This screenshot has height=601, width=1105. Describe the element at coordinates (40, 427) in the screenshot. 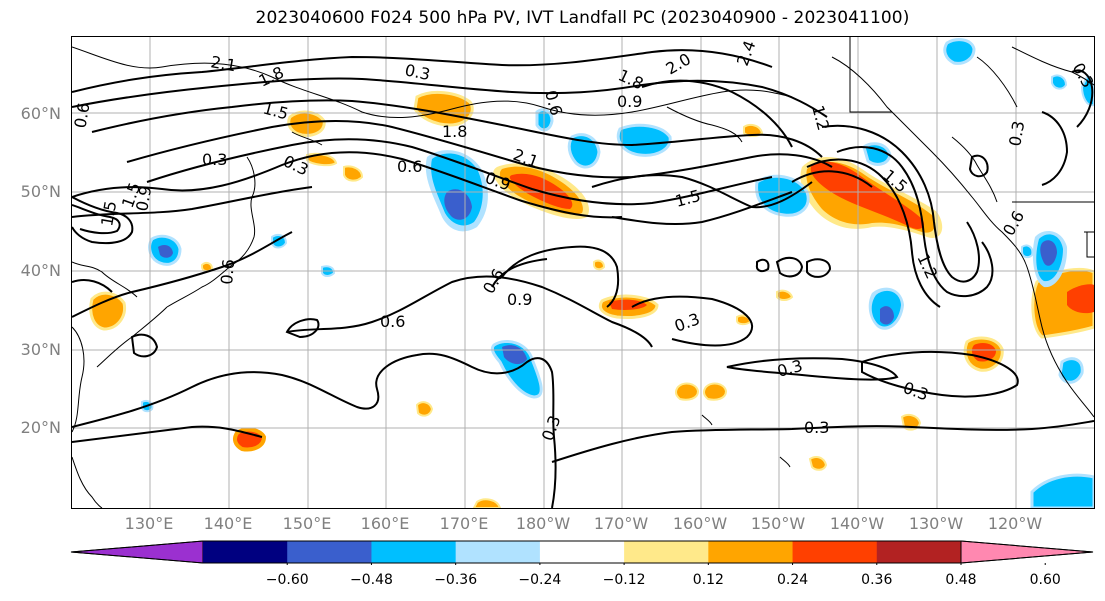

I see `lat-label-20n: 20°N` at that location.